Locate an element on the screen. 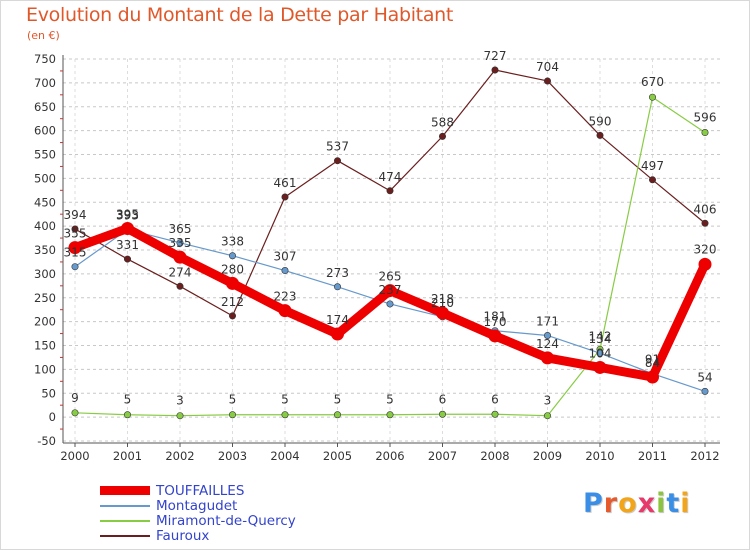 This screenshot has width=750, height=550. y-tick-label: -50 is located at coordinates (46, 441).